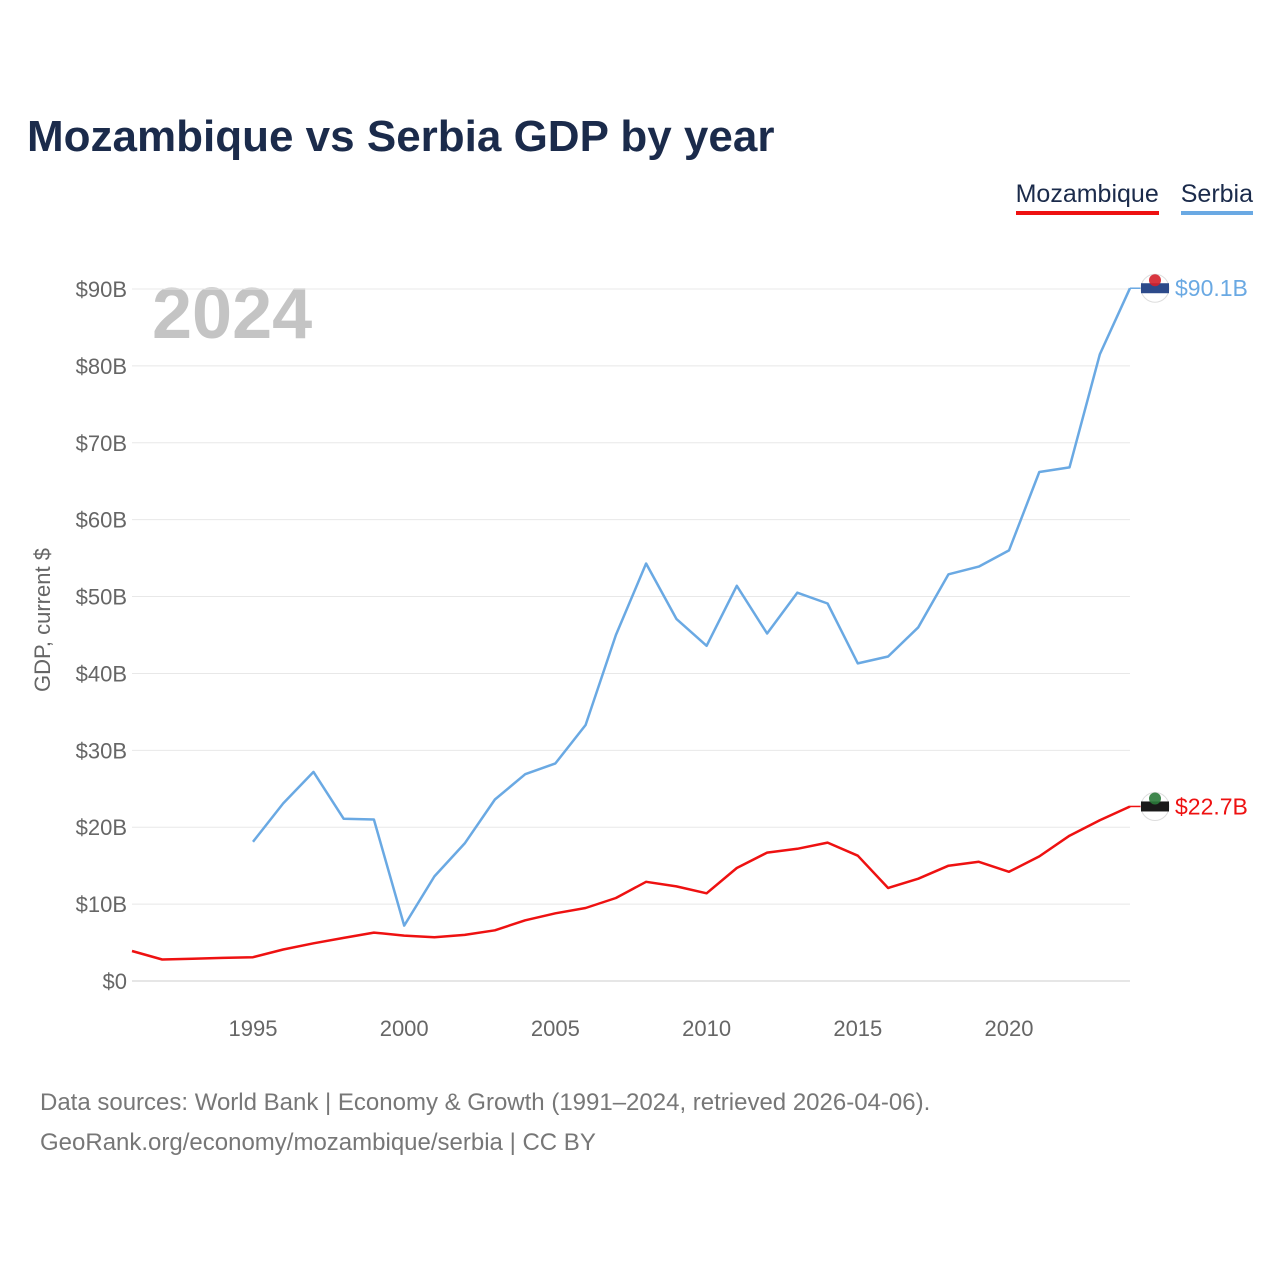 The image size is (1280, 1280). What do you see at coordinates (1211, 288) in the screenshot?
I see `end-value-label-serbia: $90.1B` at bounding box center [1211, 288].